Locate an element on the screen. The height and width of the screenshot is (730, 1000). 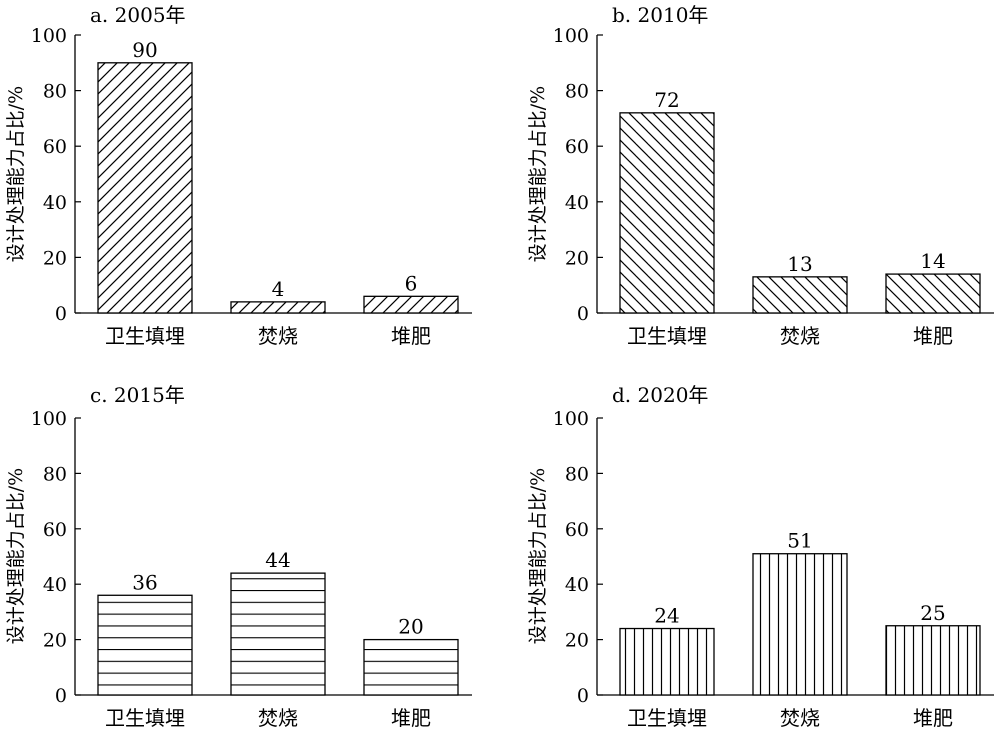
panel-title: a. 2005年 is located at coordinates (138, 15).